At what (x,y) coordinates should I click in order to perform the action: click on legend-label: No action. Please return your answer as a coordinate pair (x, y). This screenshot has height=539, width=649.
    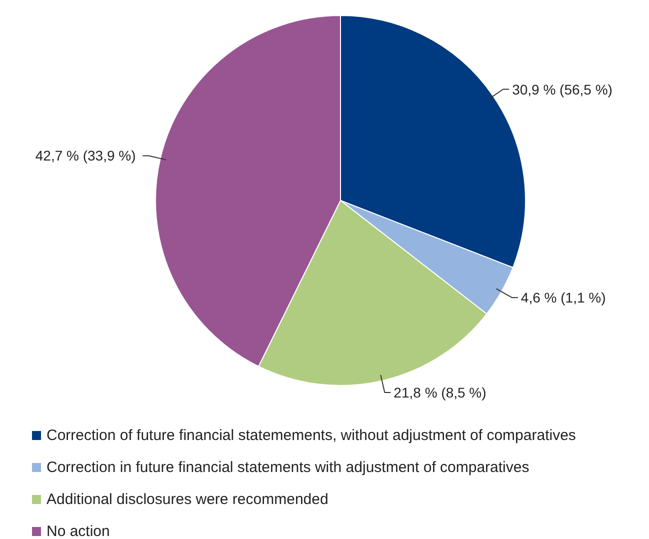
    Looking at the image, I should click on (78, 531).